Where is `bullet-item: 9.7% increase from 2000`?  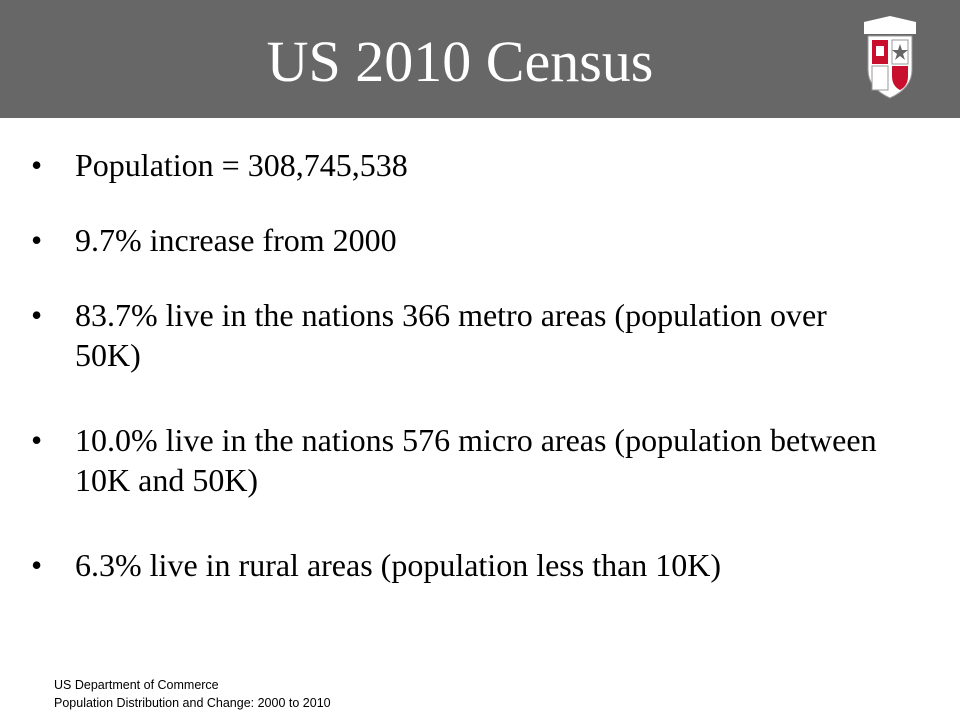
bullet-item: 9.7% increase from 2000 is located at coordinates (458, 240).